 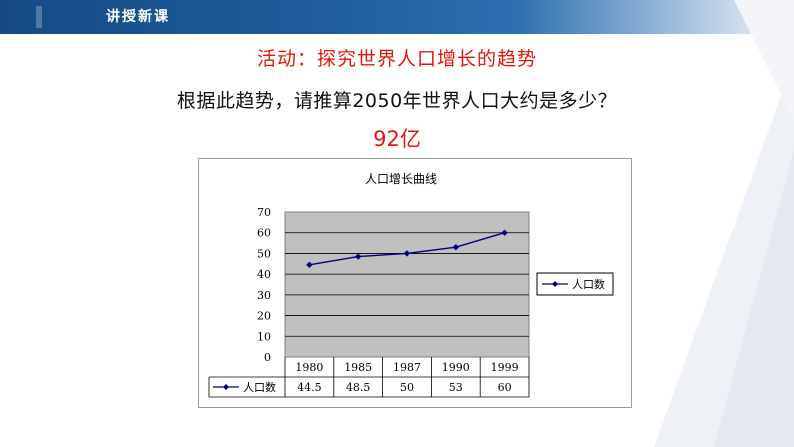 I want to click on chart-title: 人口增长曲线, so click(x=401, y=179).